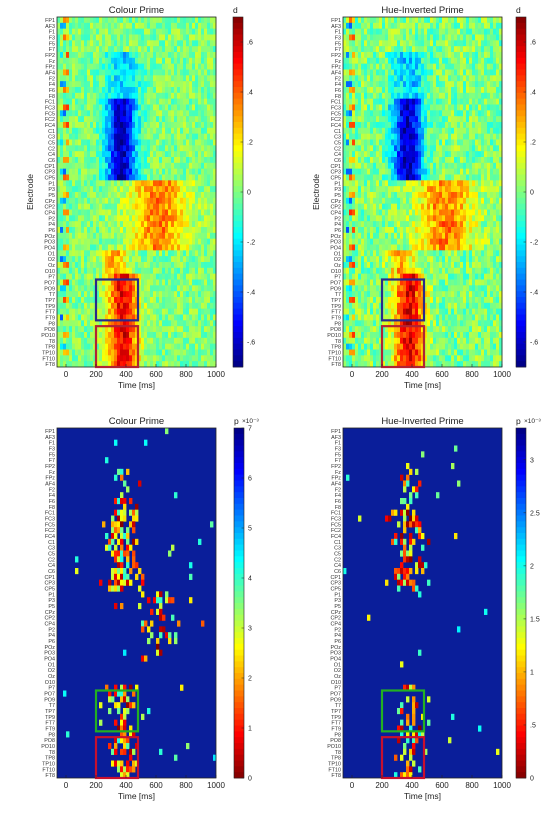  What do you see at coordinates (96, 374) in the screenshot?
I see `x-tick-label: 200` at bounding box center [96, 374].